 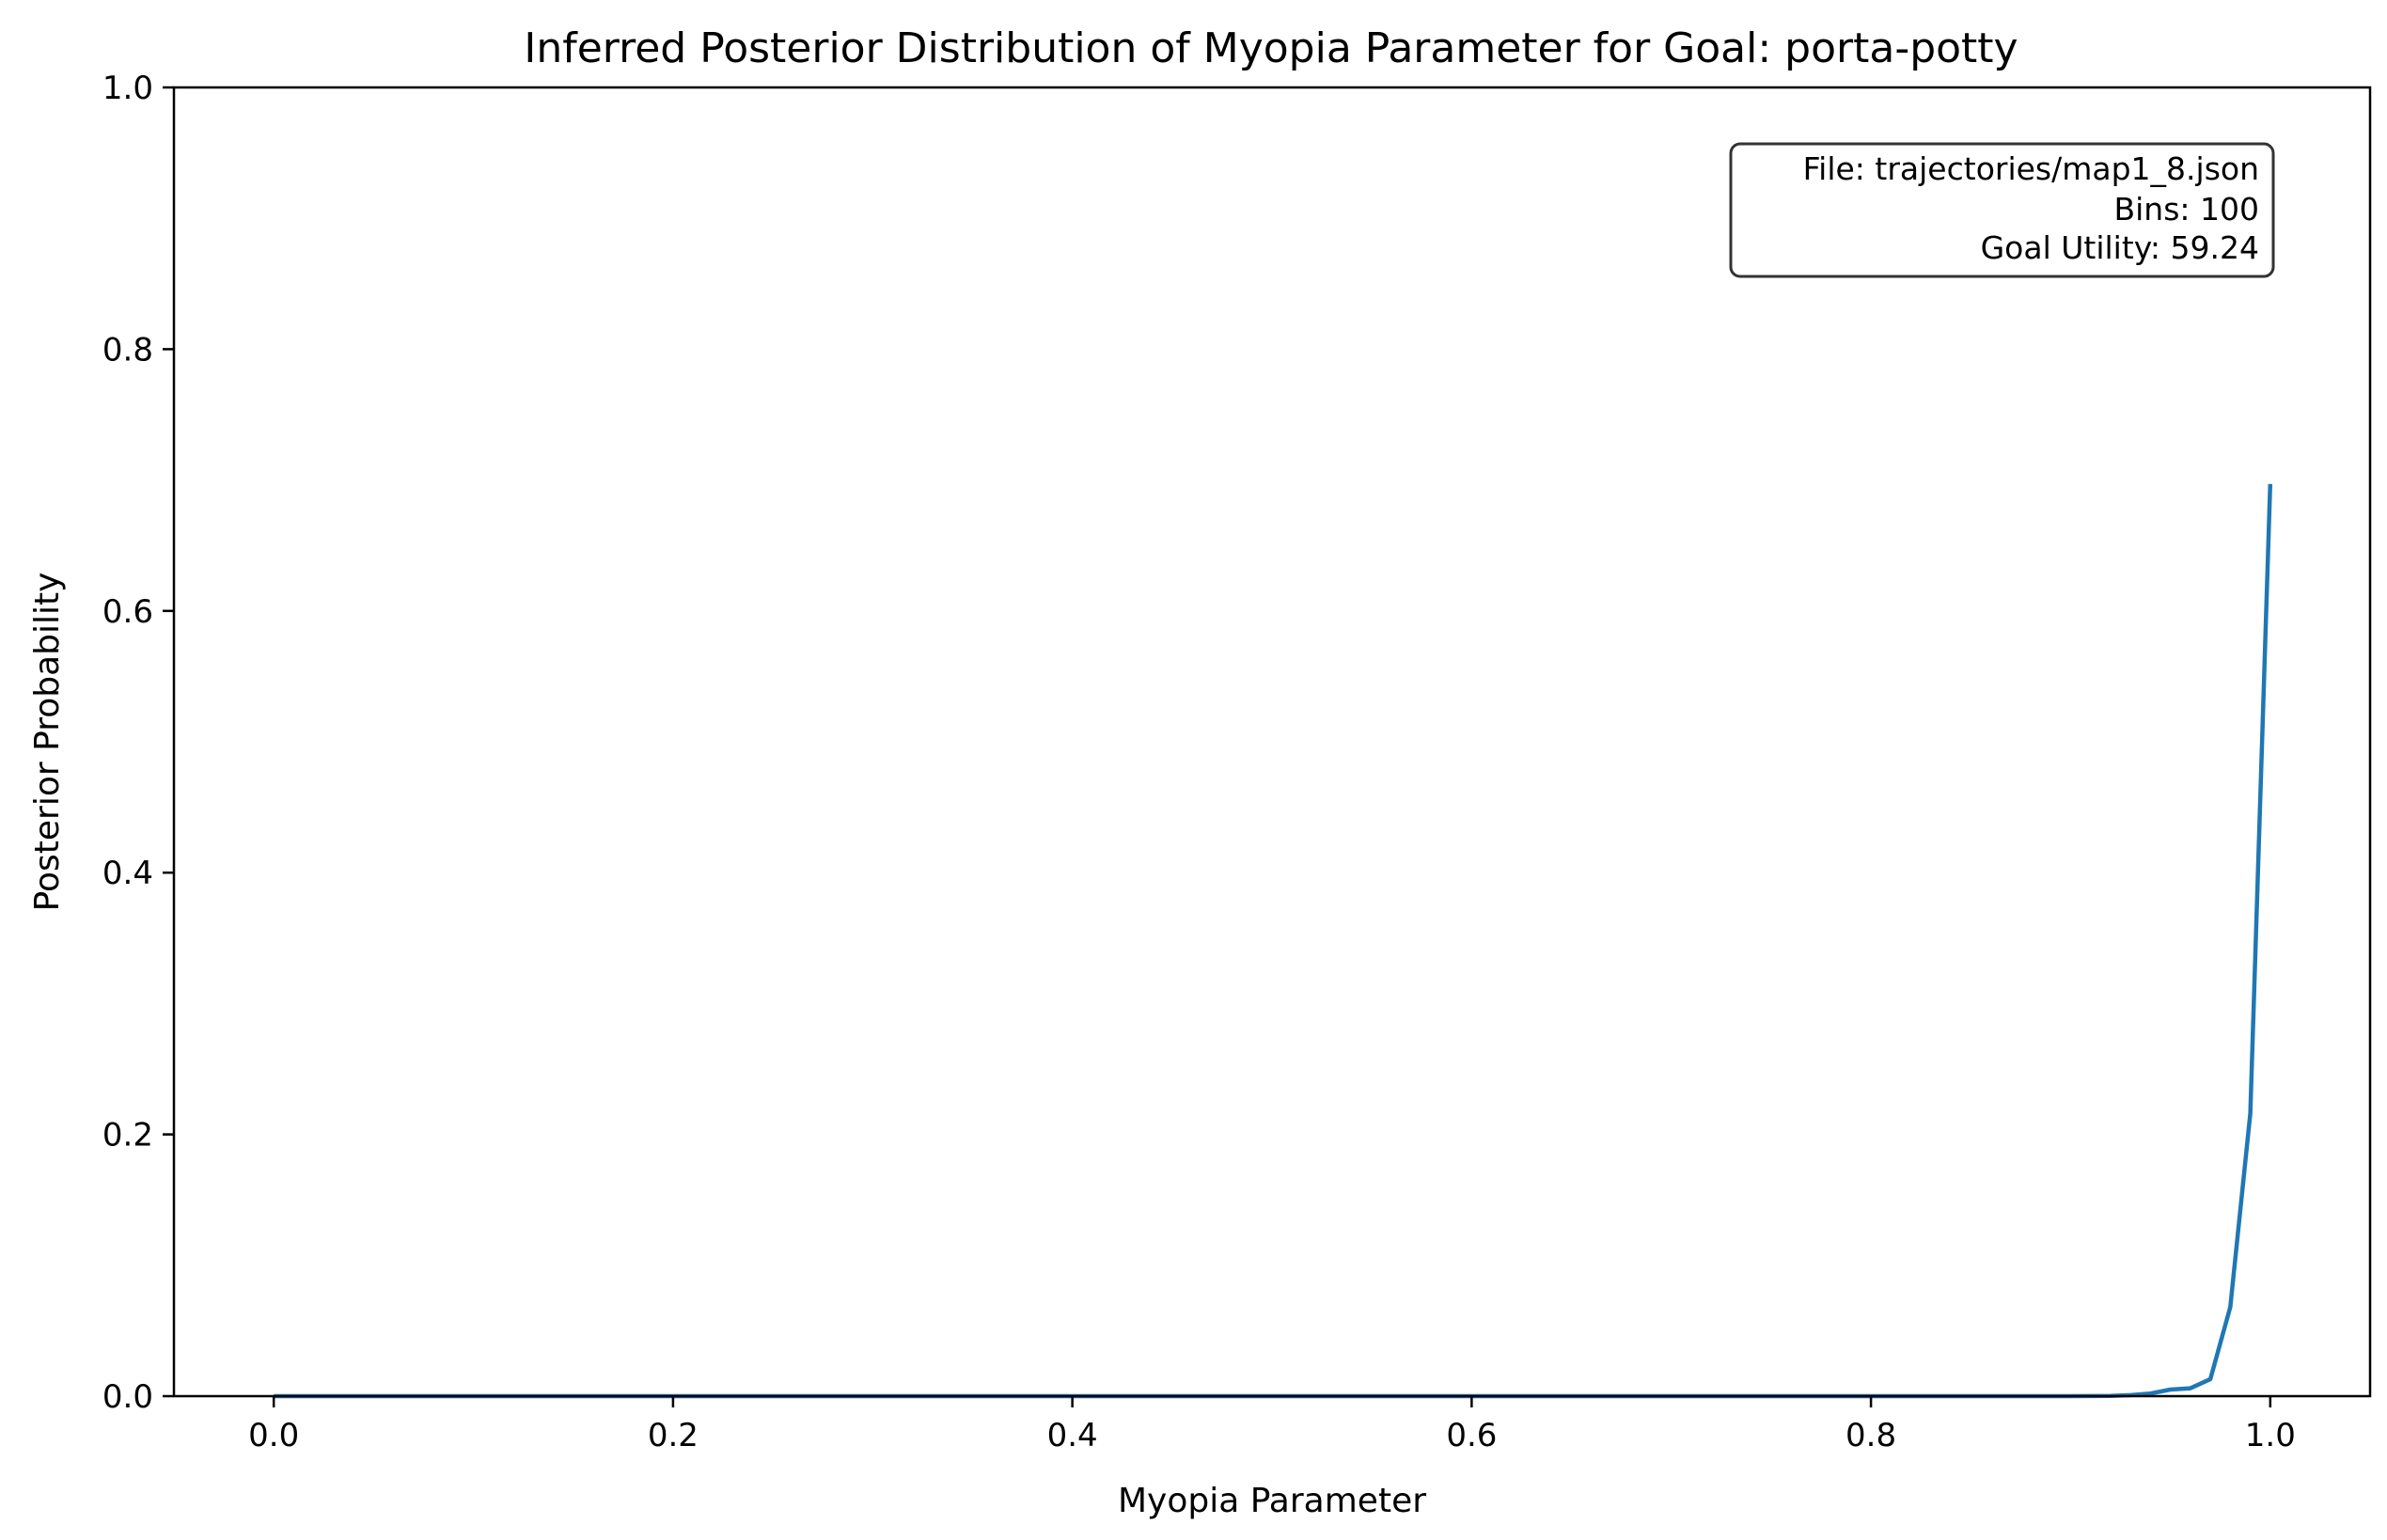 What do you see at coordinates (127, 873) in the screenshot?
I see `y-tick-label: 0.4` at bounding box center [127, 873].